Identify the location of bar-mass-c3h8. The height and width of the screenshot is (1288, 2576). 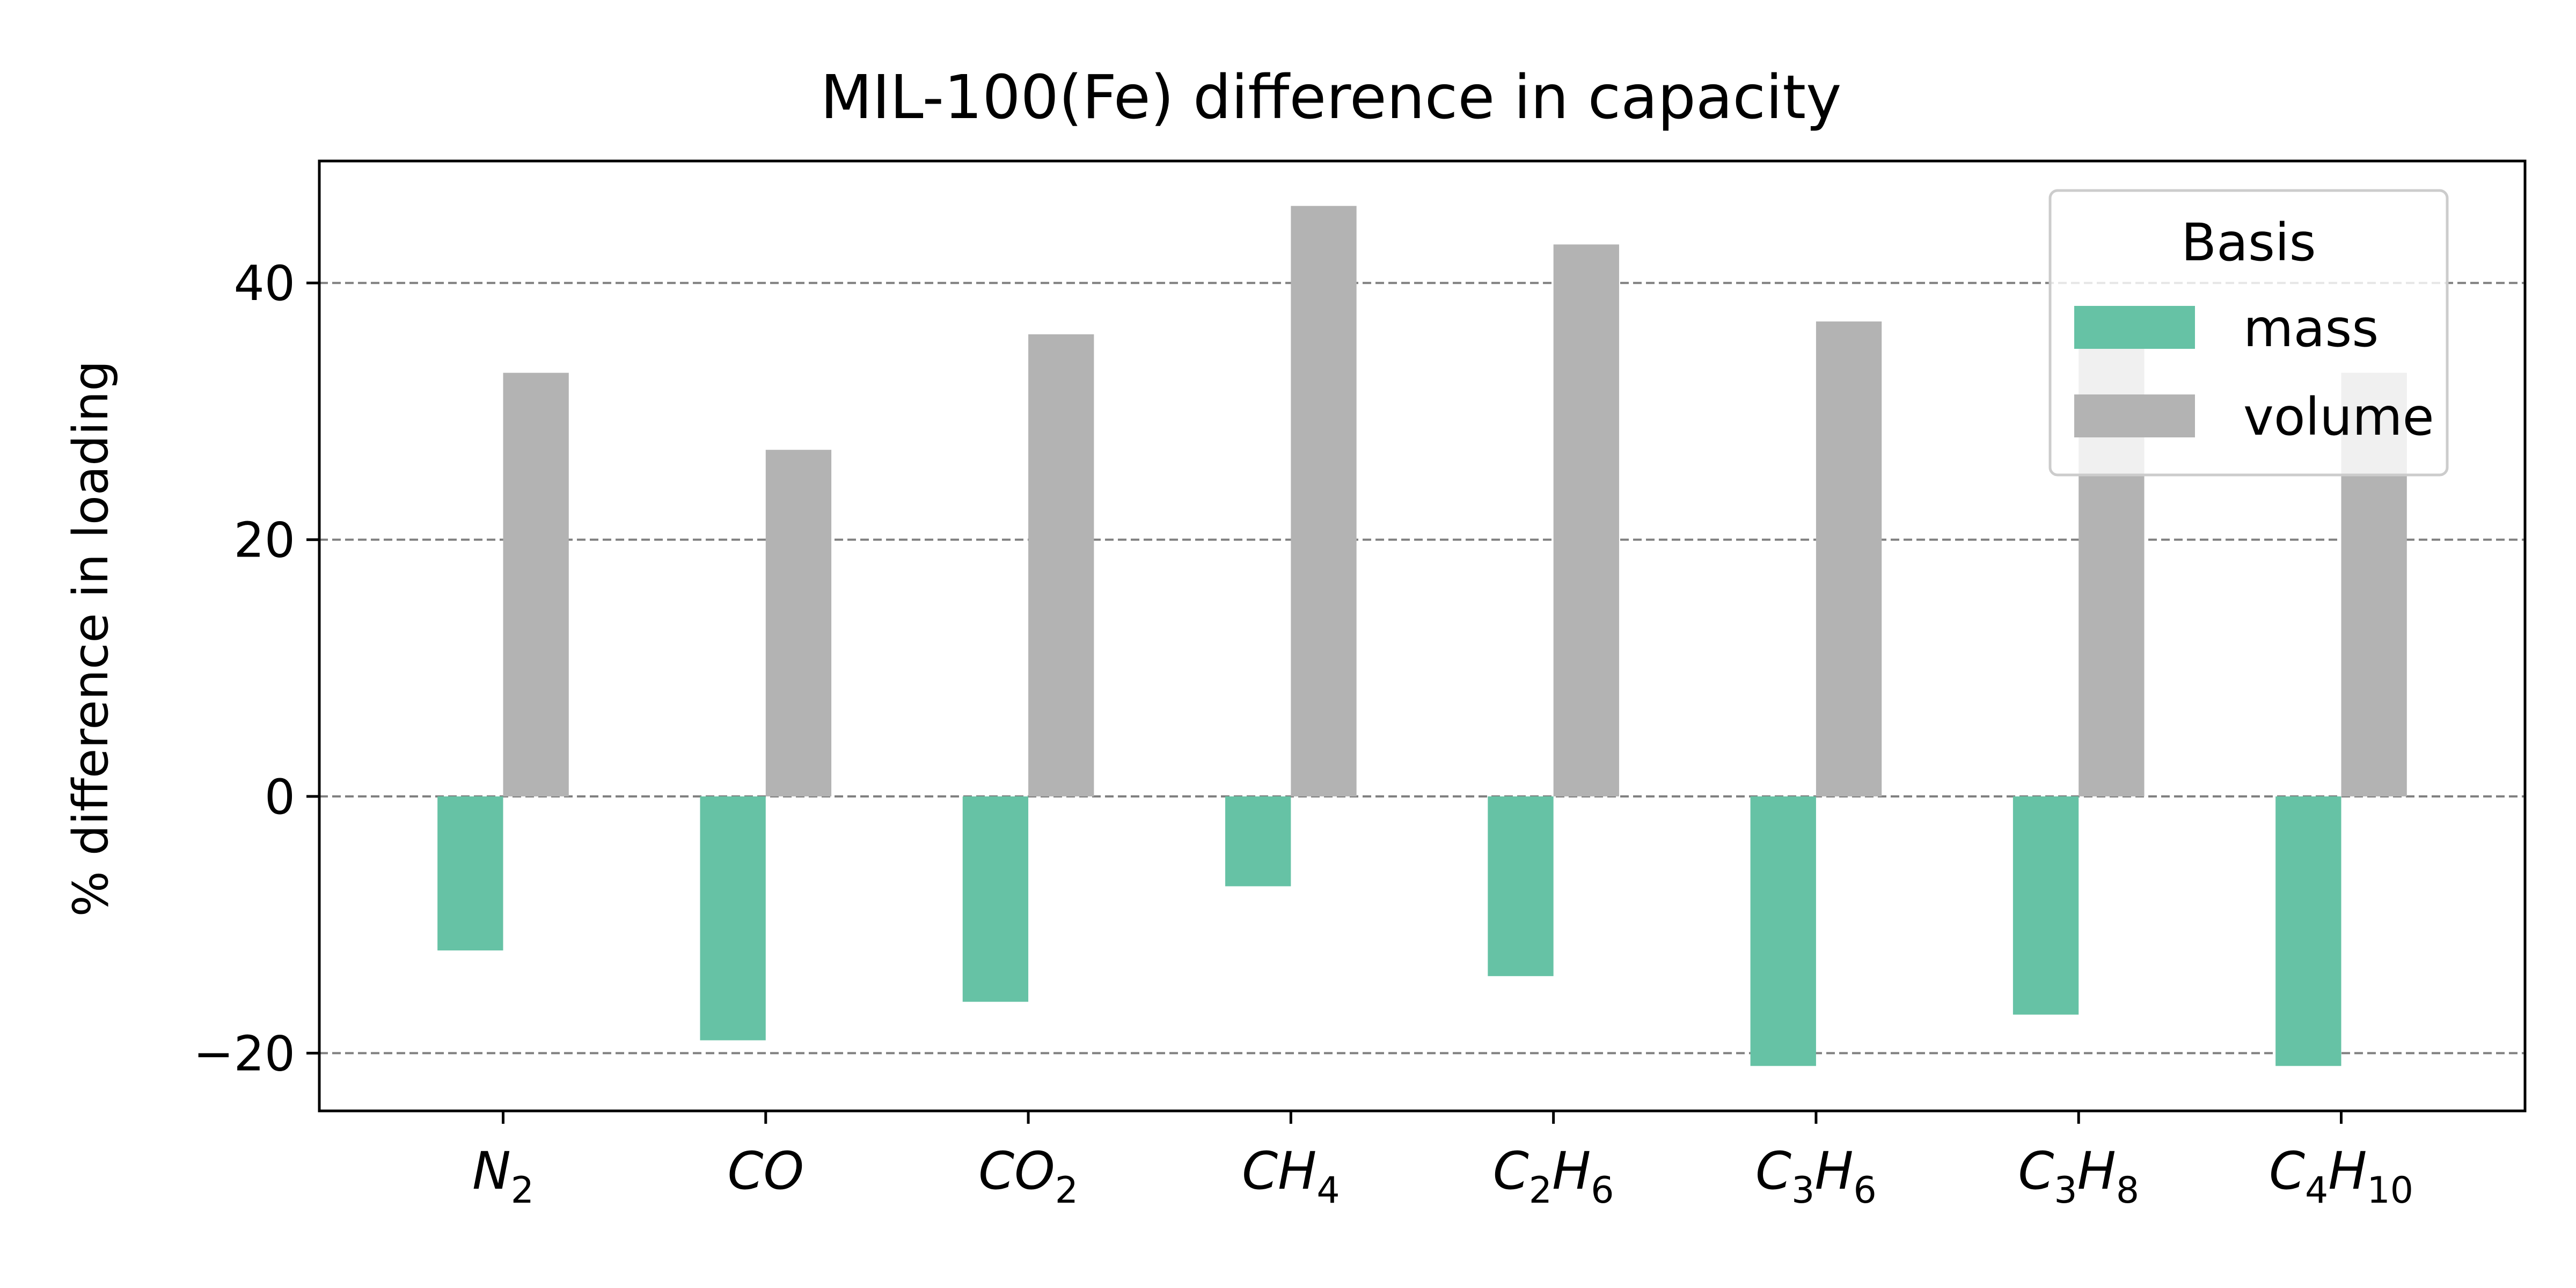
(2045, 905).